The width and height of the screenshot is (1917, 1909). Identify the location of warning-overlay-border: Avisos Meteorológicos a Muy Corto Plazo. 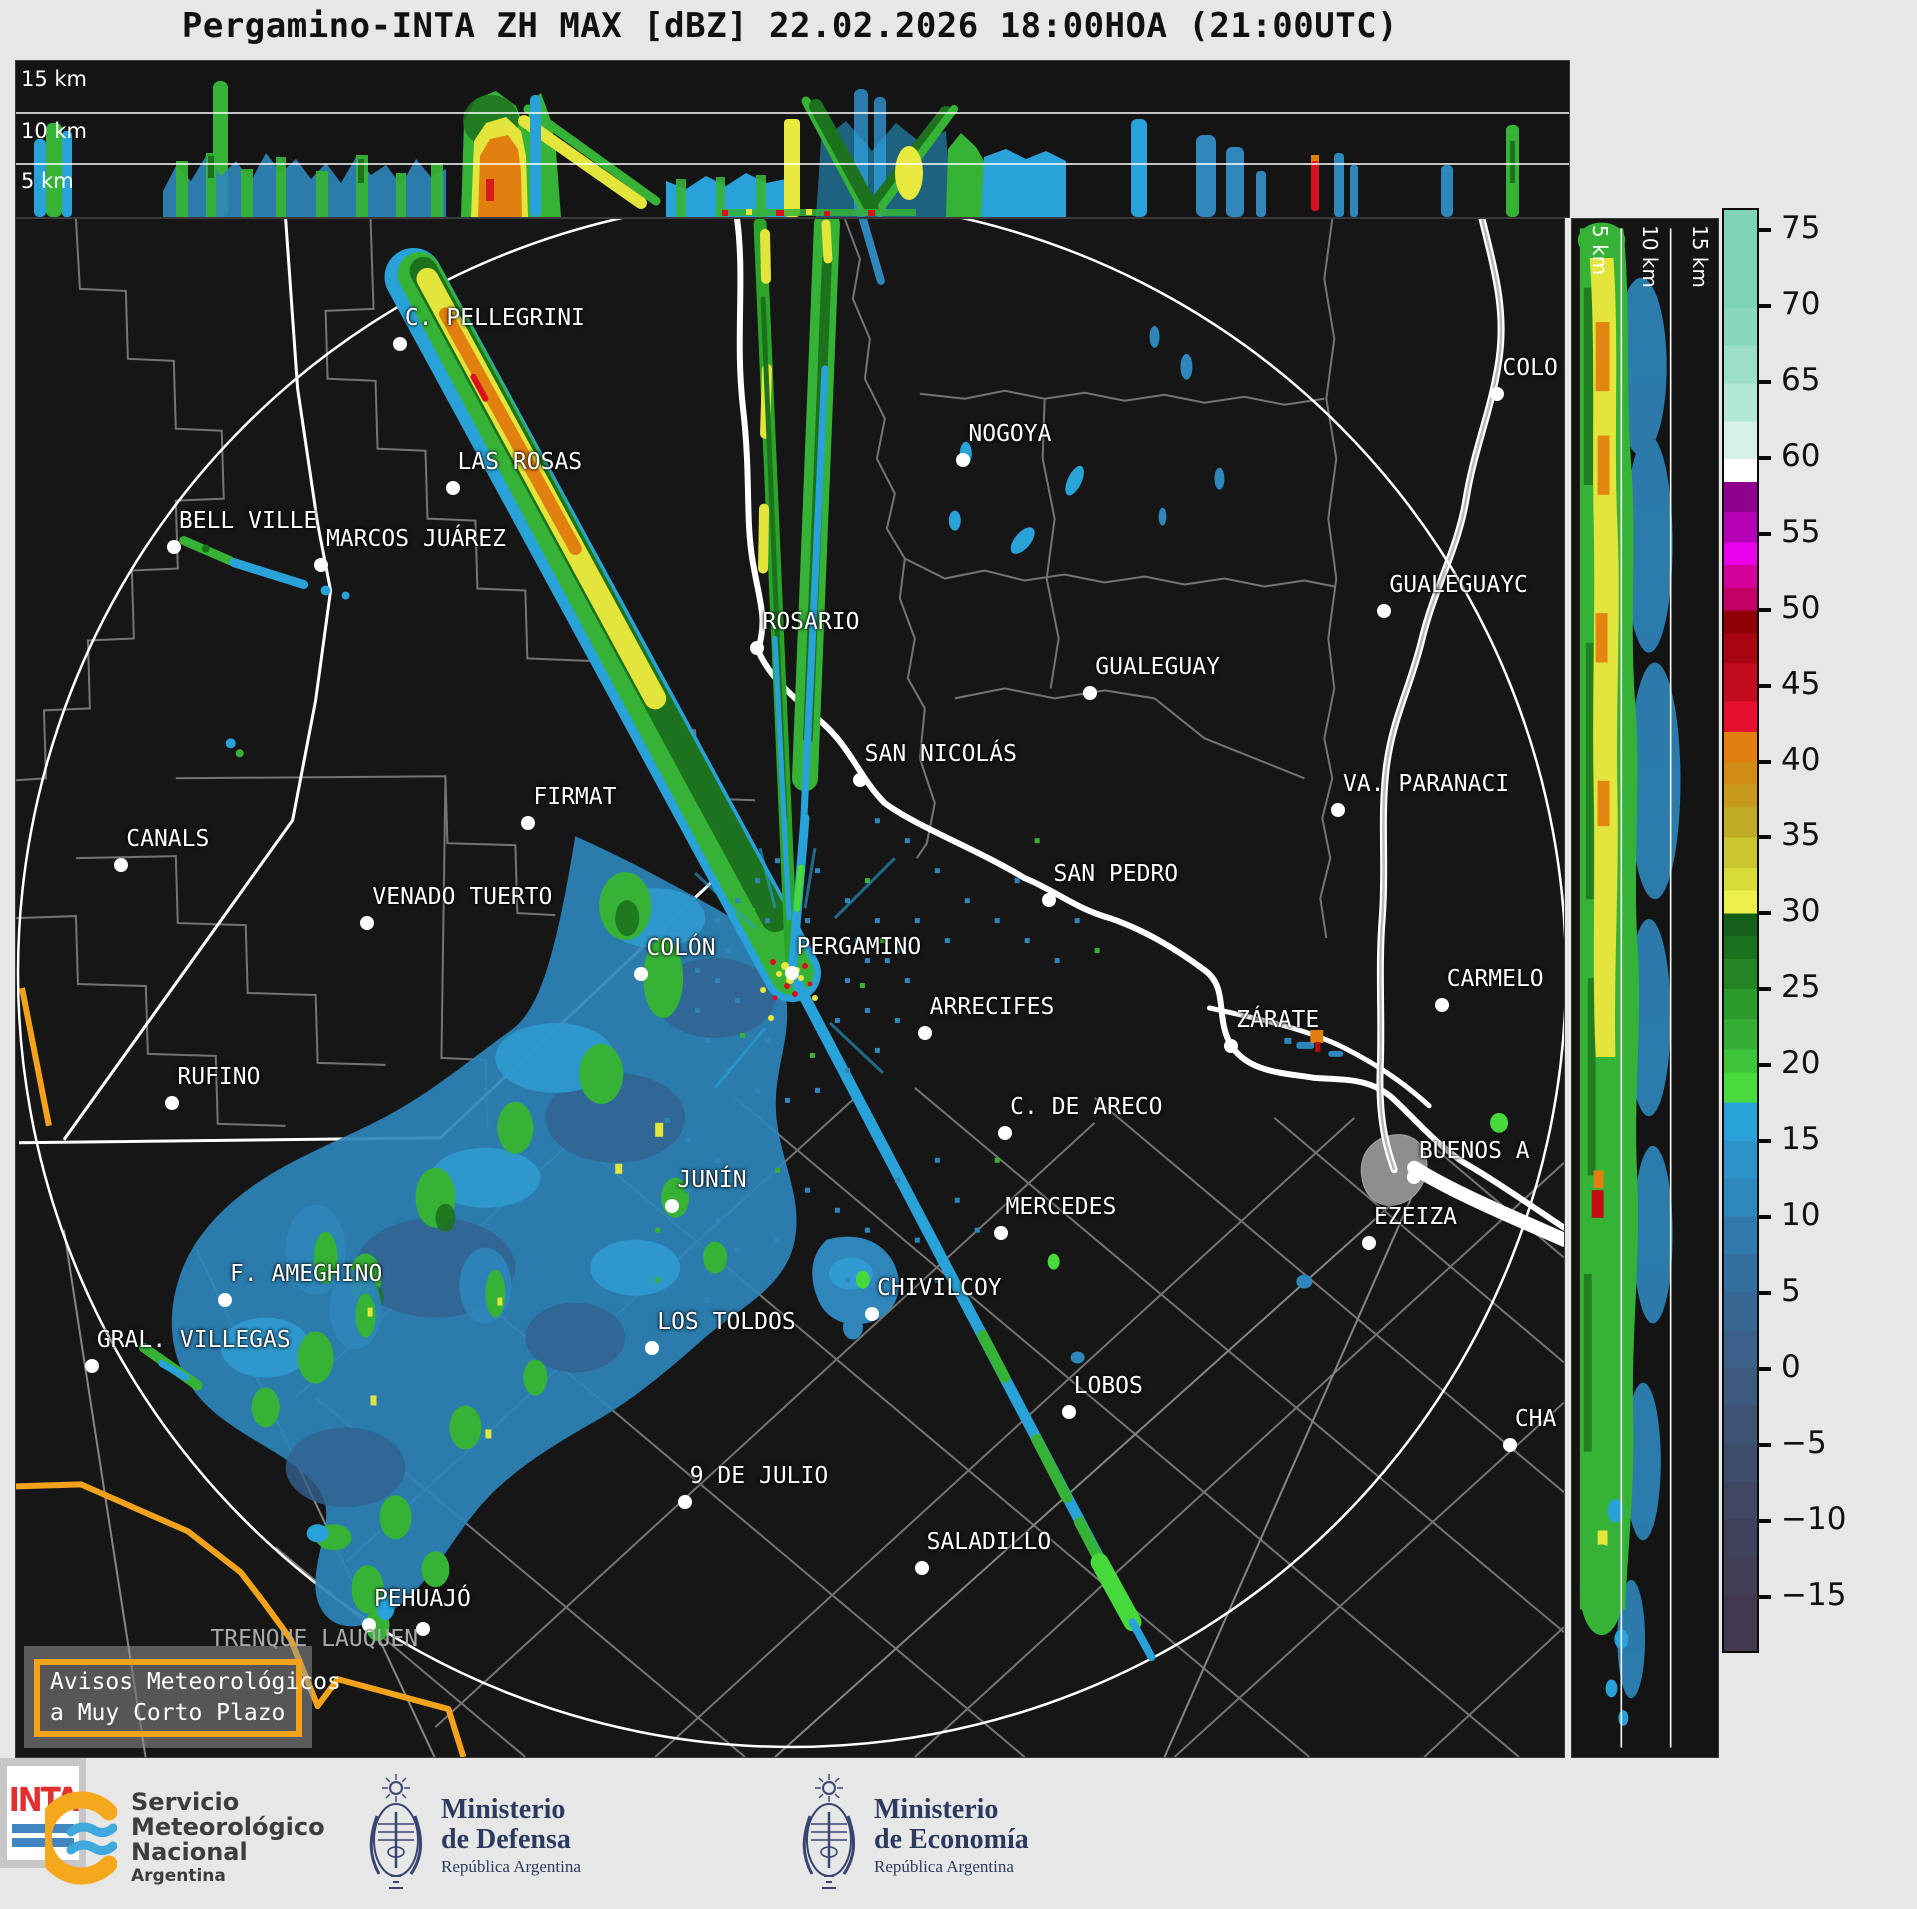
(187, 1698).